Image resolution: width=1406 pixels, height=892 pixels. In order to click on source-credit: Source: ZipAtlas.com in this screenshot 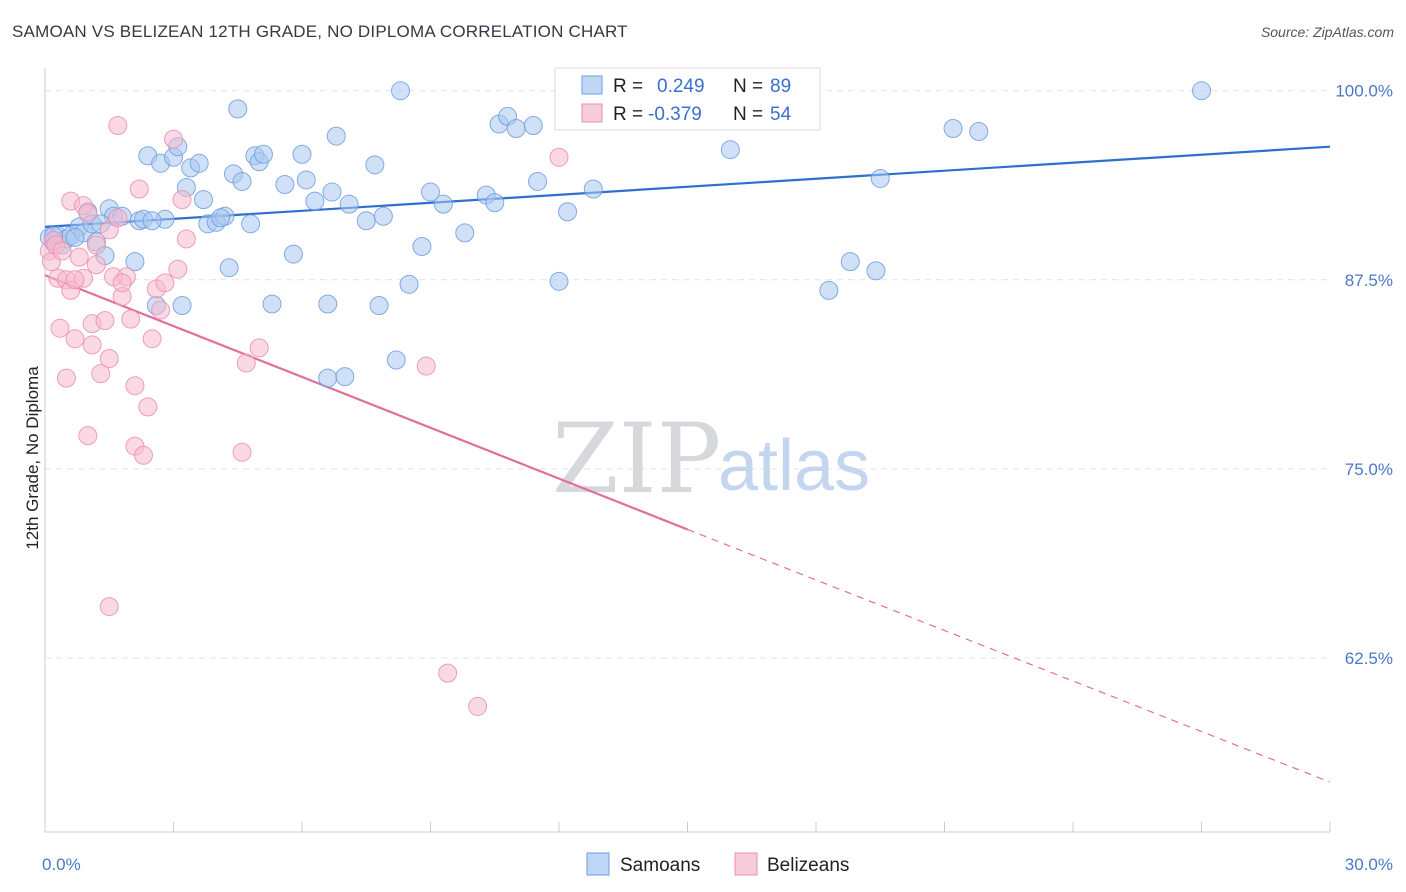, I will do `click(1327, 32)`.